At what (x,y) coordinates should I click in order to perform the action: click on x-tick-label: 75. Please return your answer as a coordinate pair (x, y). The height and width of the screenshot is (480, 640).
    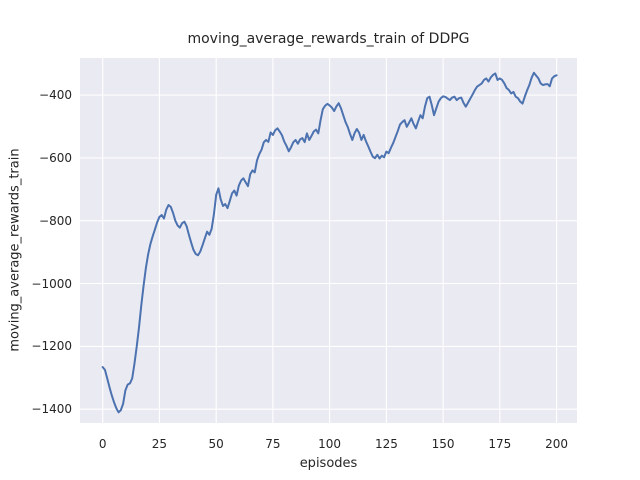
    Looking at the image, I should click on (273, 444).